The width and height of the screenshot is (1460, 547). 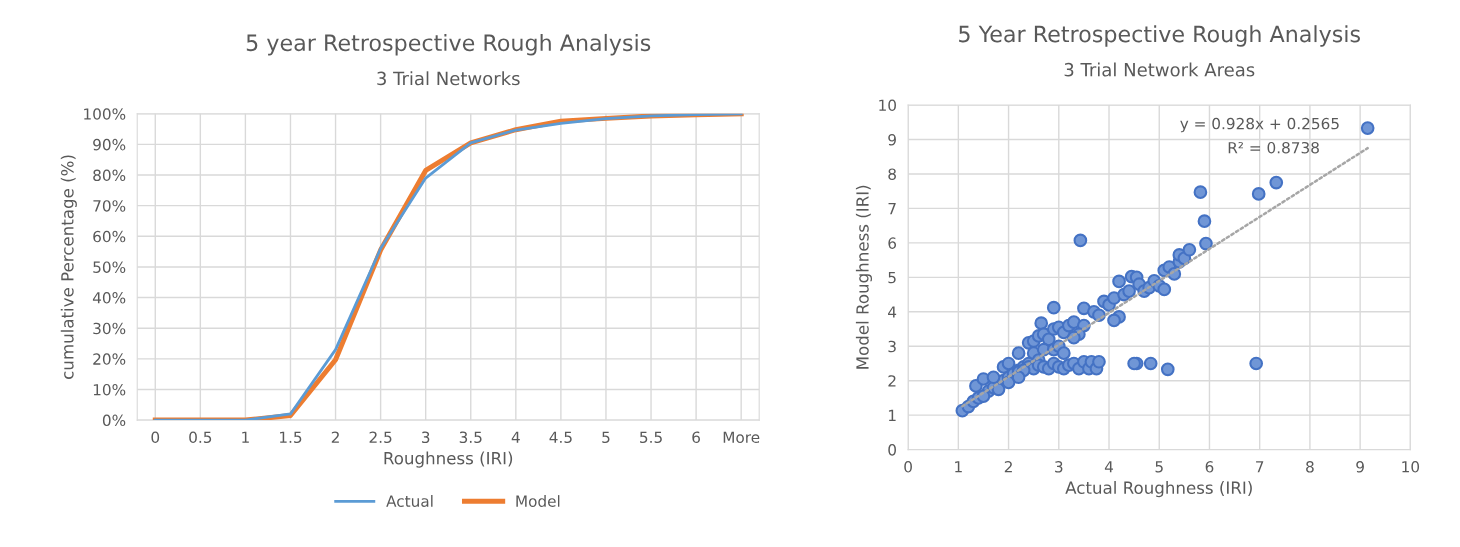 I want to click on x-tick-label: 3.5, so click(x=470, y=437).